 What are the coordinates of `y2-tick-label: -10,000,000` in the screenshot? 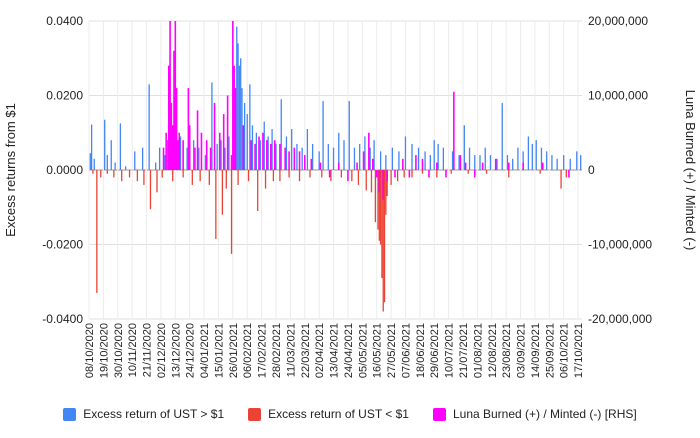 It's located at (620, 245).